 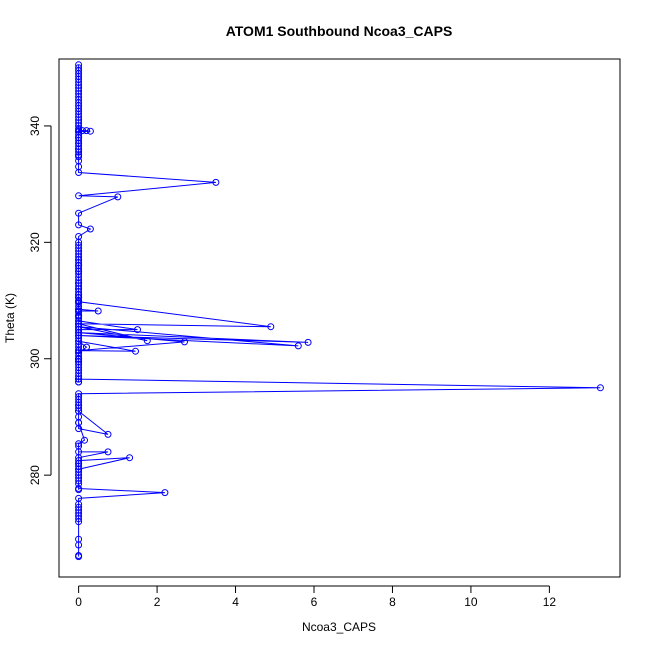 I want to click on y-tick-label: 320, so click(x=35, y=242).